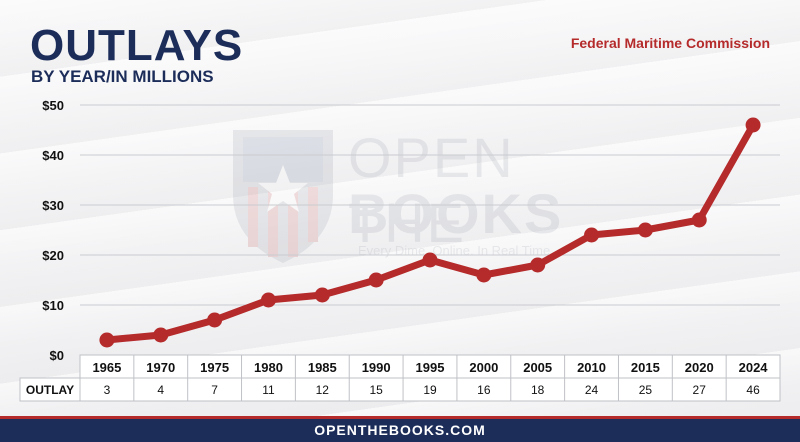  I want to click on page-title: OUTLAYS, so click(137, 45).